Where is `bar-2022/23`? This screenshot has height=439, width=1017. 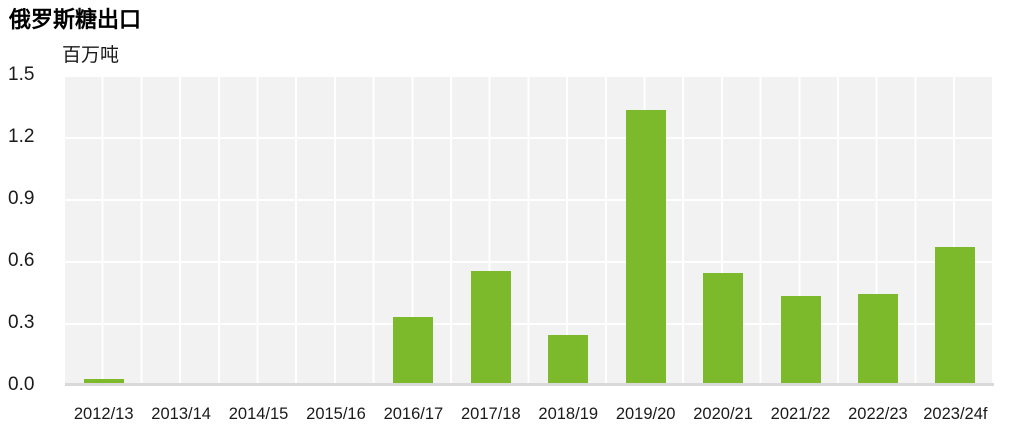
bar-2022/23 is located at coordinates (877, 339).